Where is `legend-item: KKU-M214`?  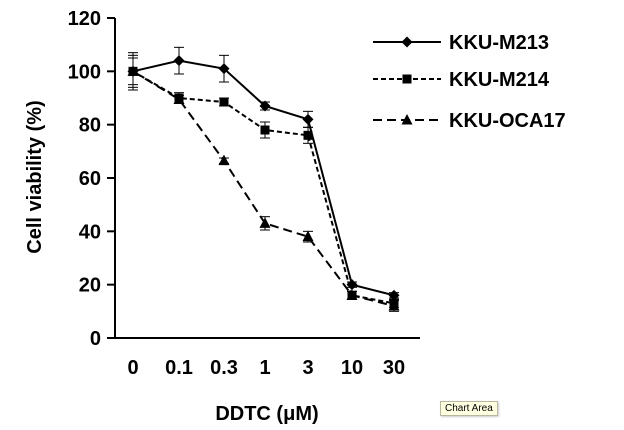 legend-item: KKU-M214 is located at coordinates (461, 80).